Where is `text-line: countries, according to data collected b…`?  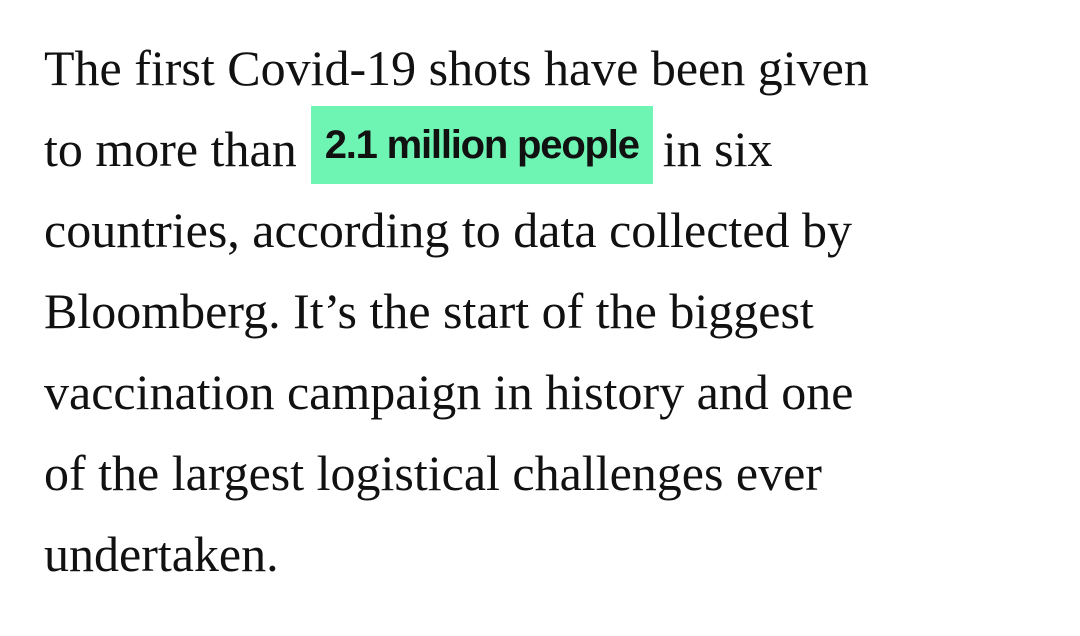 text-line: countries, according to data collected b… is located at coordinates (448, 230).